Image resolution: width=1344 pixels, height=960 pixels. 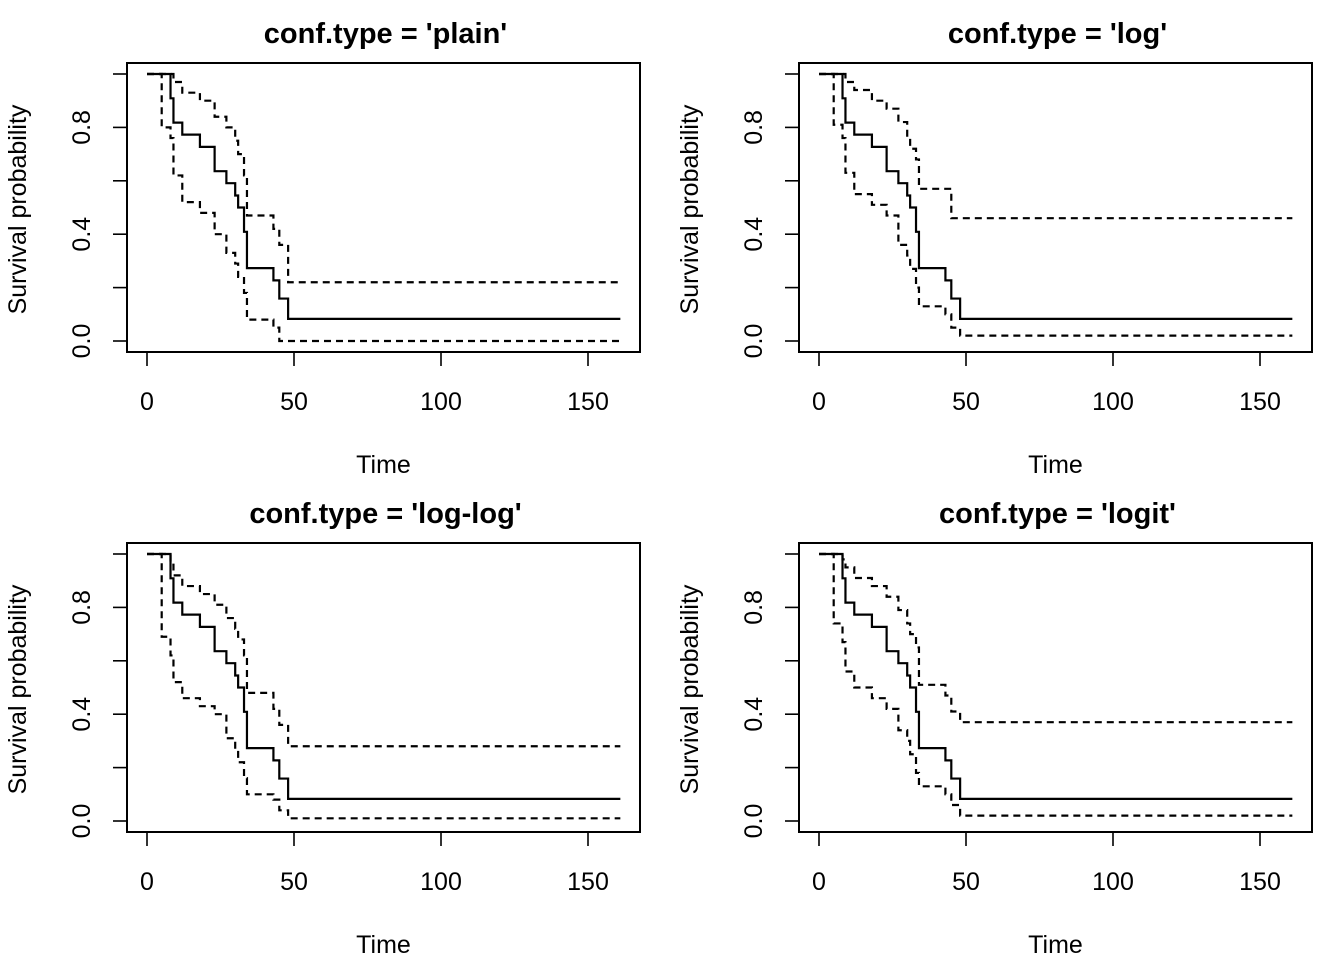 What do you see at coordinates (1057, 514) in the screenshot?
I see `chart-title: conf.type = 'logit'` at bounding box center [1057, 514].